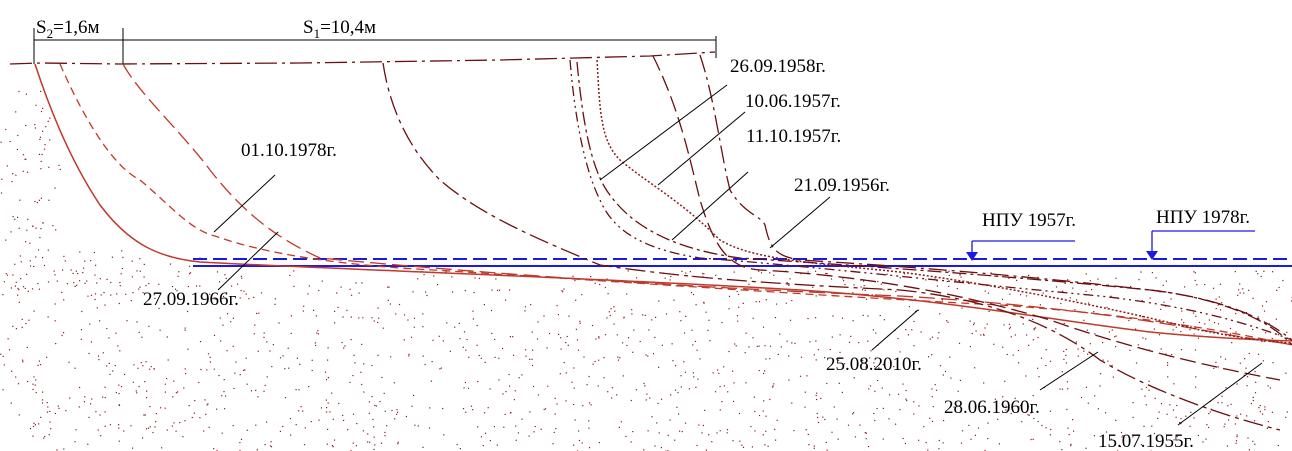 The width and height of the screenshot is (1292, 451). Describe the element at coordinates (1146, 441) in the screenshot. I see `label-1955: 15.07.1955г.` at that location.